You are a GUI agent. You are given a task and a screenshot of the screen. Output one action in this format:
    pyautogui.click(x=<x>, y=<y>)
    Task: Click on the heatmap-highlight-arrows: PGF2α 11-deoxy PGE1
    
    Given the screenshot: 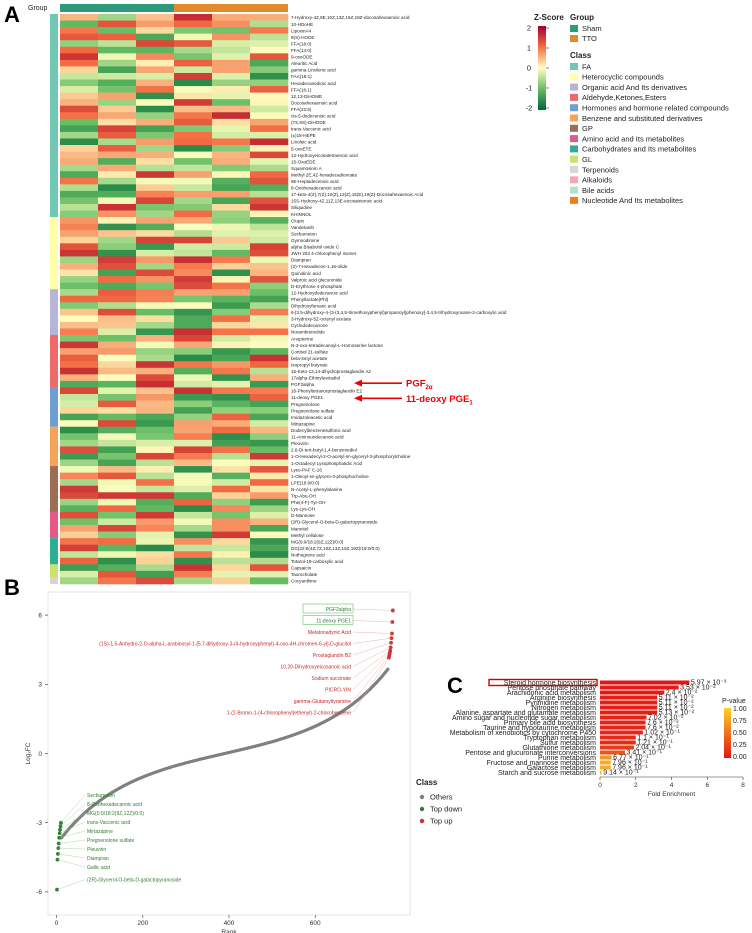 What is the action you would take?
    pyautogui.click(x=413, y=392)
    